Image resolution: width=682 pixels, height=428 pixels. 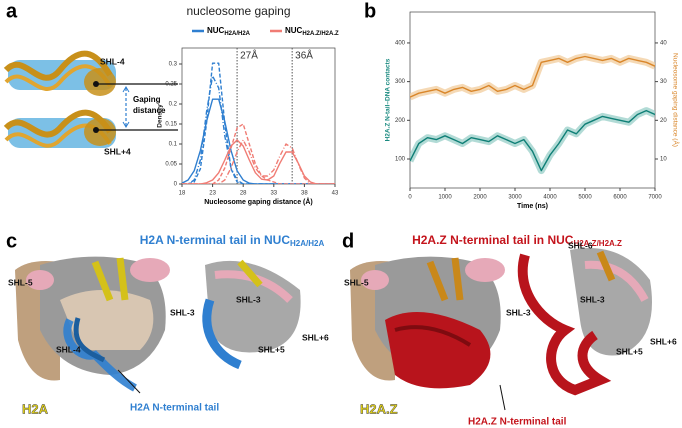 What do you see at coordinates (171, 165) in the screenshot?
I see `y-tick-label: 0.05` at bounding box center [171, 165].